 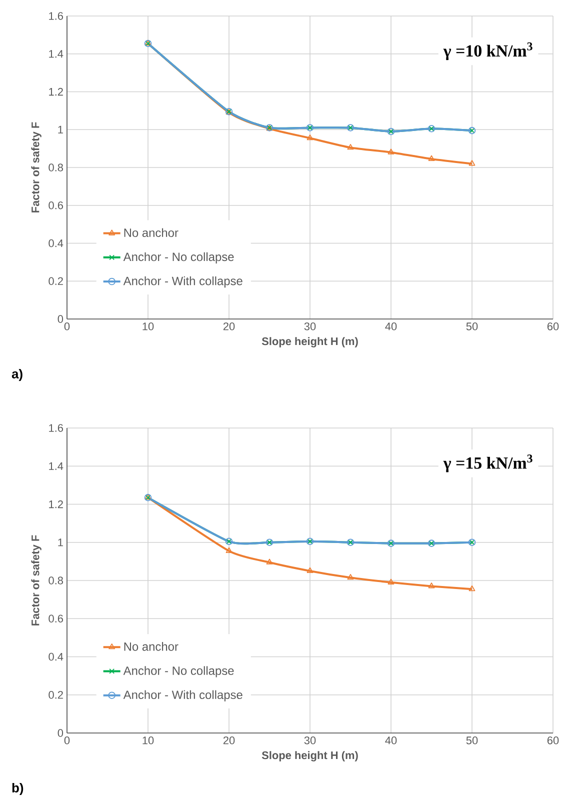 I want to click on text: b), so click(x=17, y=789).